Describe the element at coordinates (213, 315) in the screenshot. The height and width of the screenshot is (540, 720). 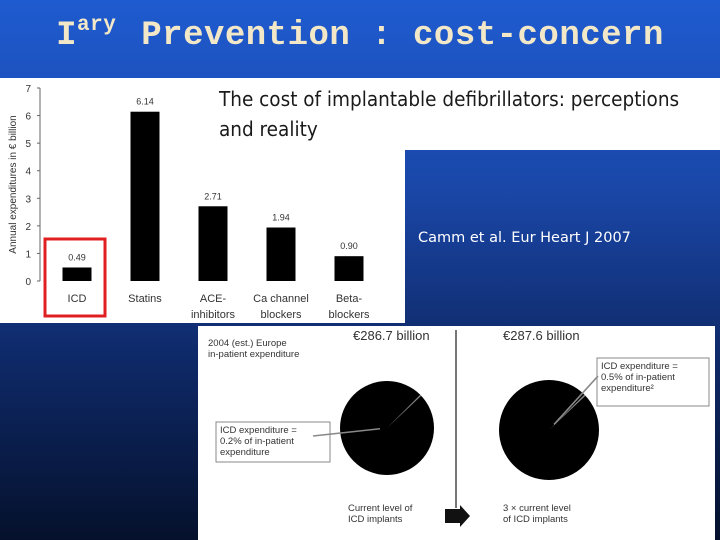
I see `x-category-label: inhibitors` at that location.